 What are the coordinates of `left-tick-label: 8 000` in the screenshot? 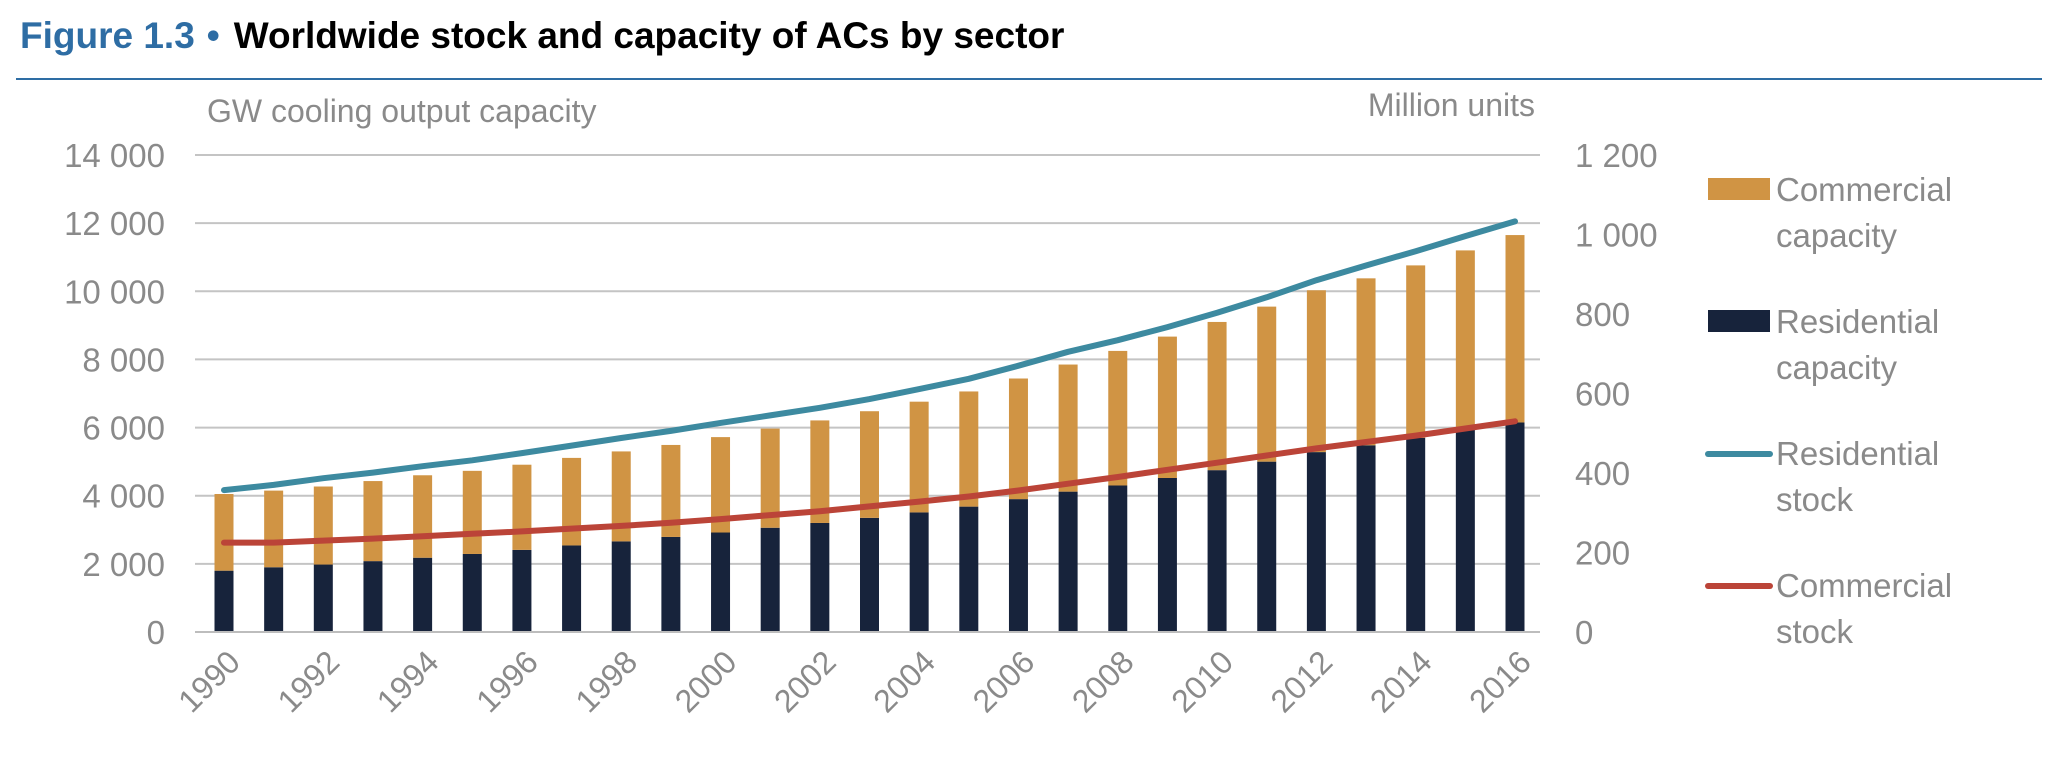 It's located at (123, 359).